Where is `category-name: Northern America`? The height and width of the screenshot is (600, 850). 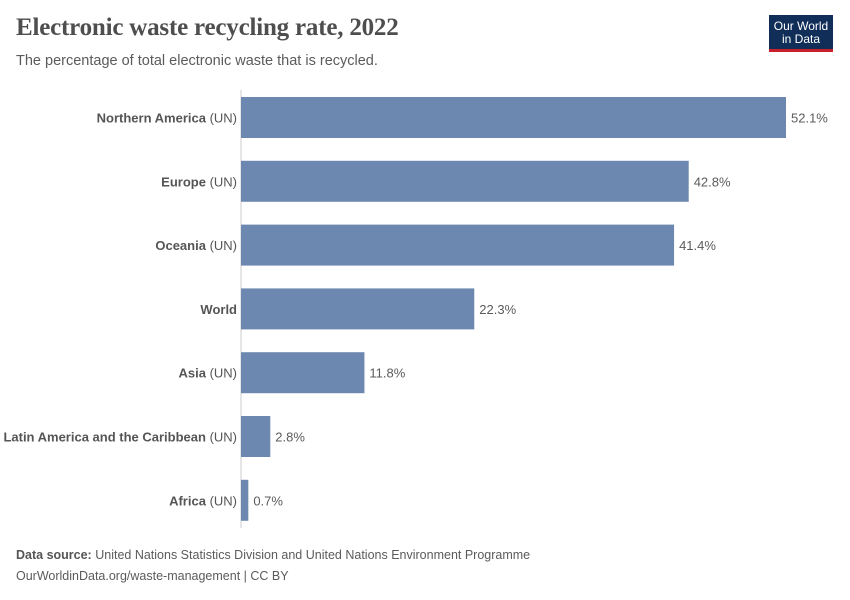 category-name: Northern America is located at coordinates (152, 118).